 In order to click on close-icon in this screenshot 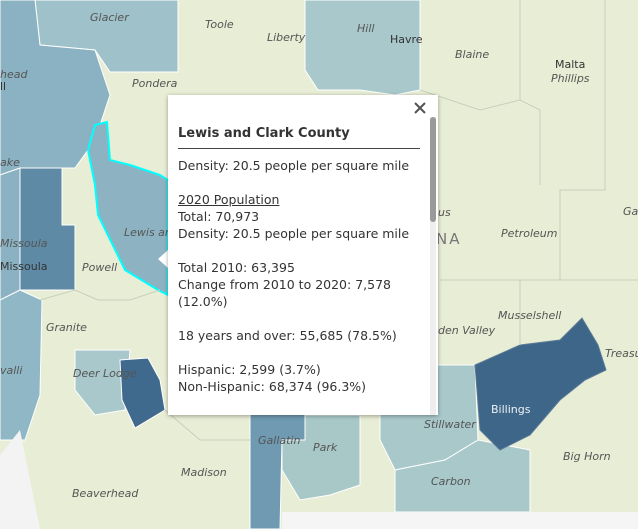, I will do `click(420, 108)`.